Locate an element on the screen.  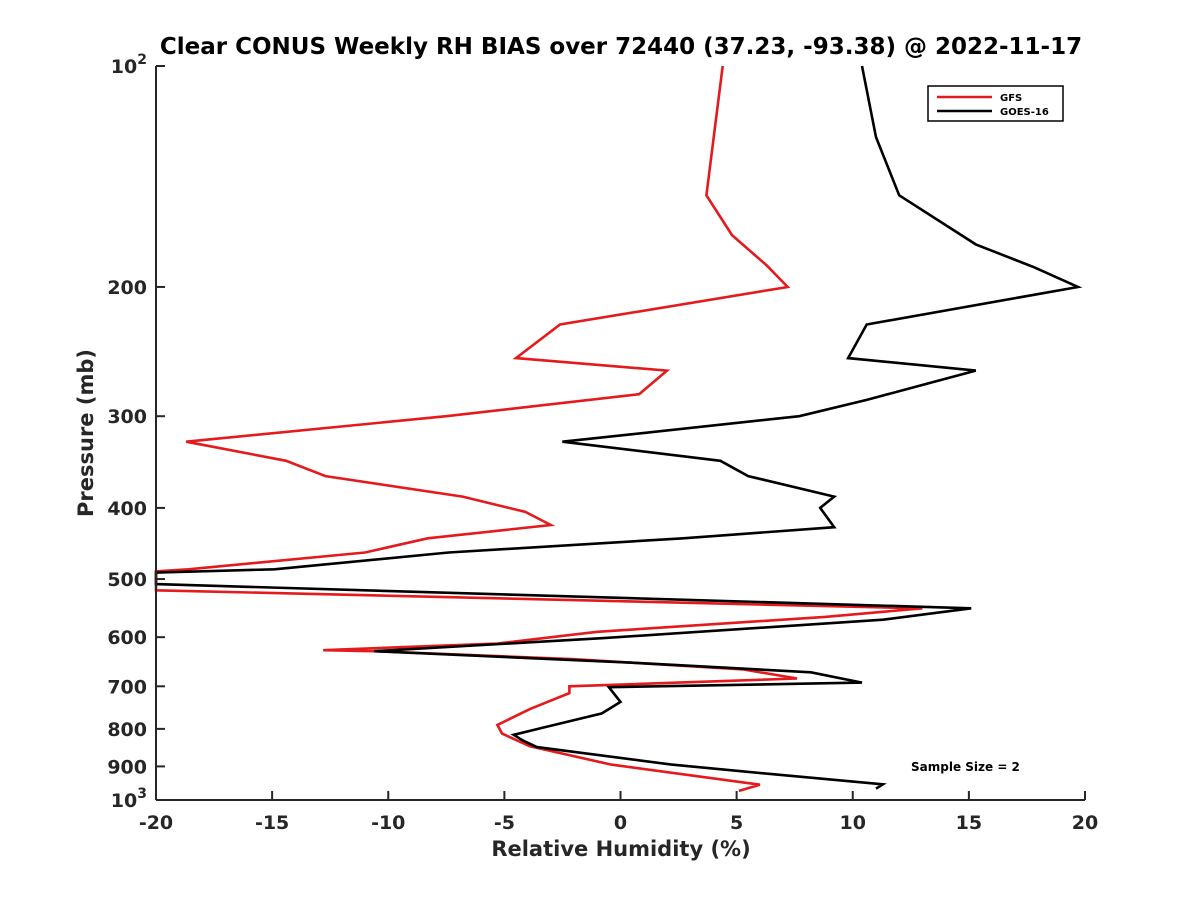
x-axis-label: Relative Humidity (%) is located at coordinates (620, 849).